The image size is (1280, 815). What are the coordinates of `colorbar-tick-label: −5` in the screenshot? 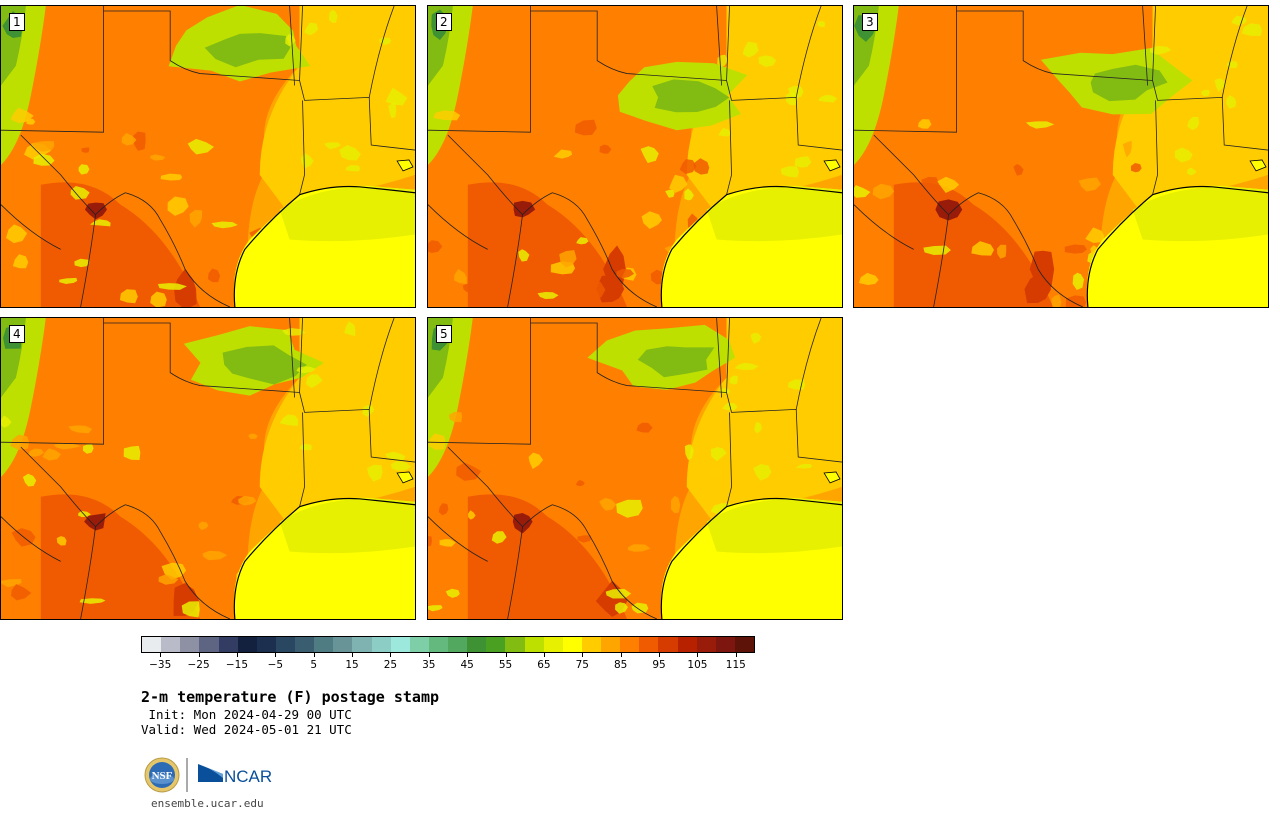 It's located at (275, 665).